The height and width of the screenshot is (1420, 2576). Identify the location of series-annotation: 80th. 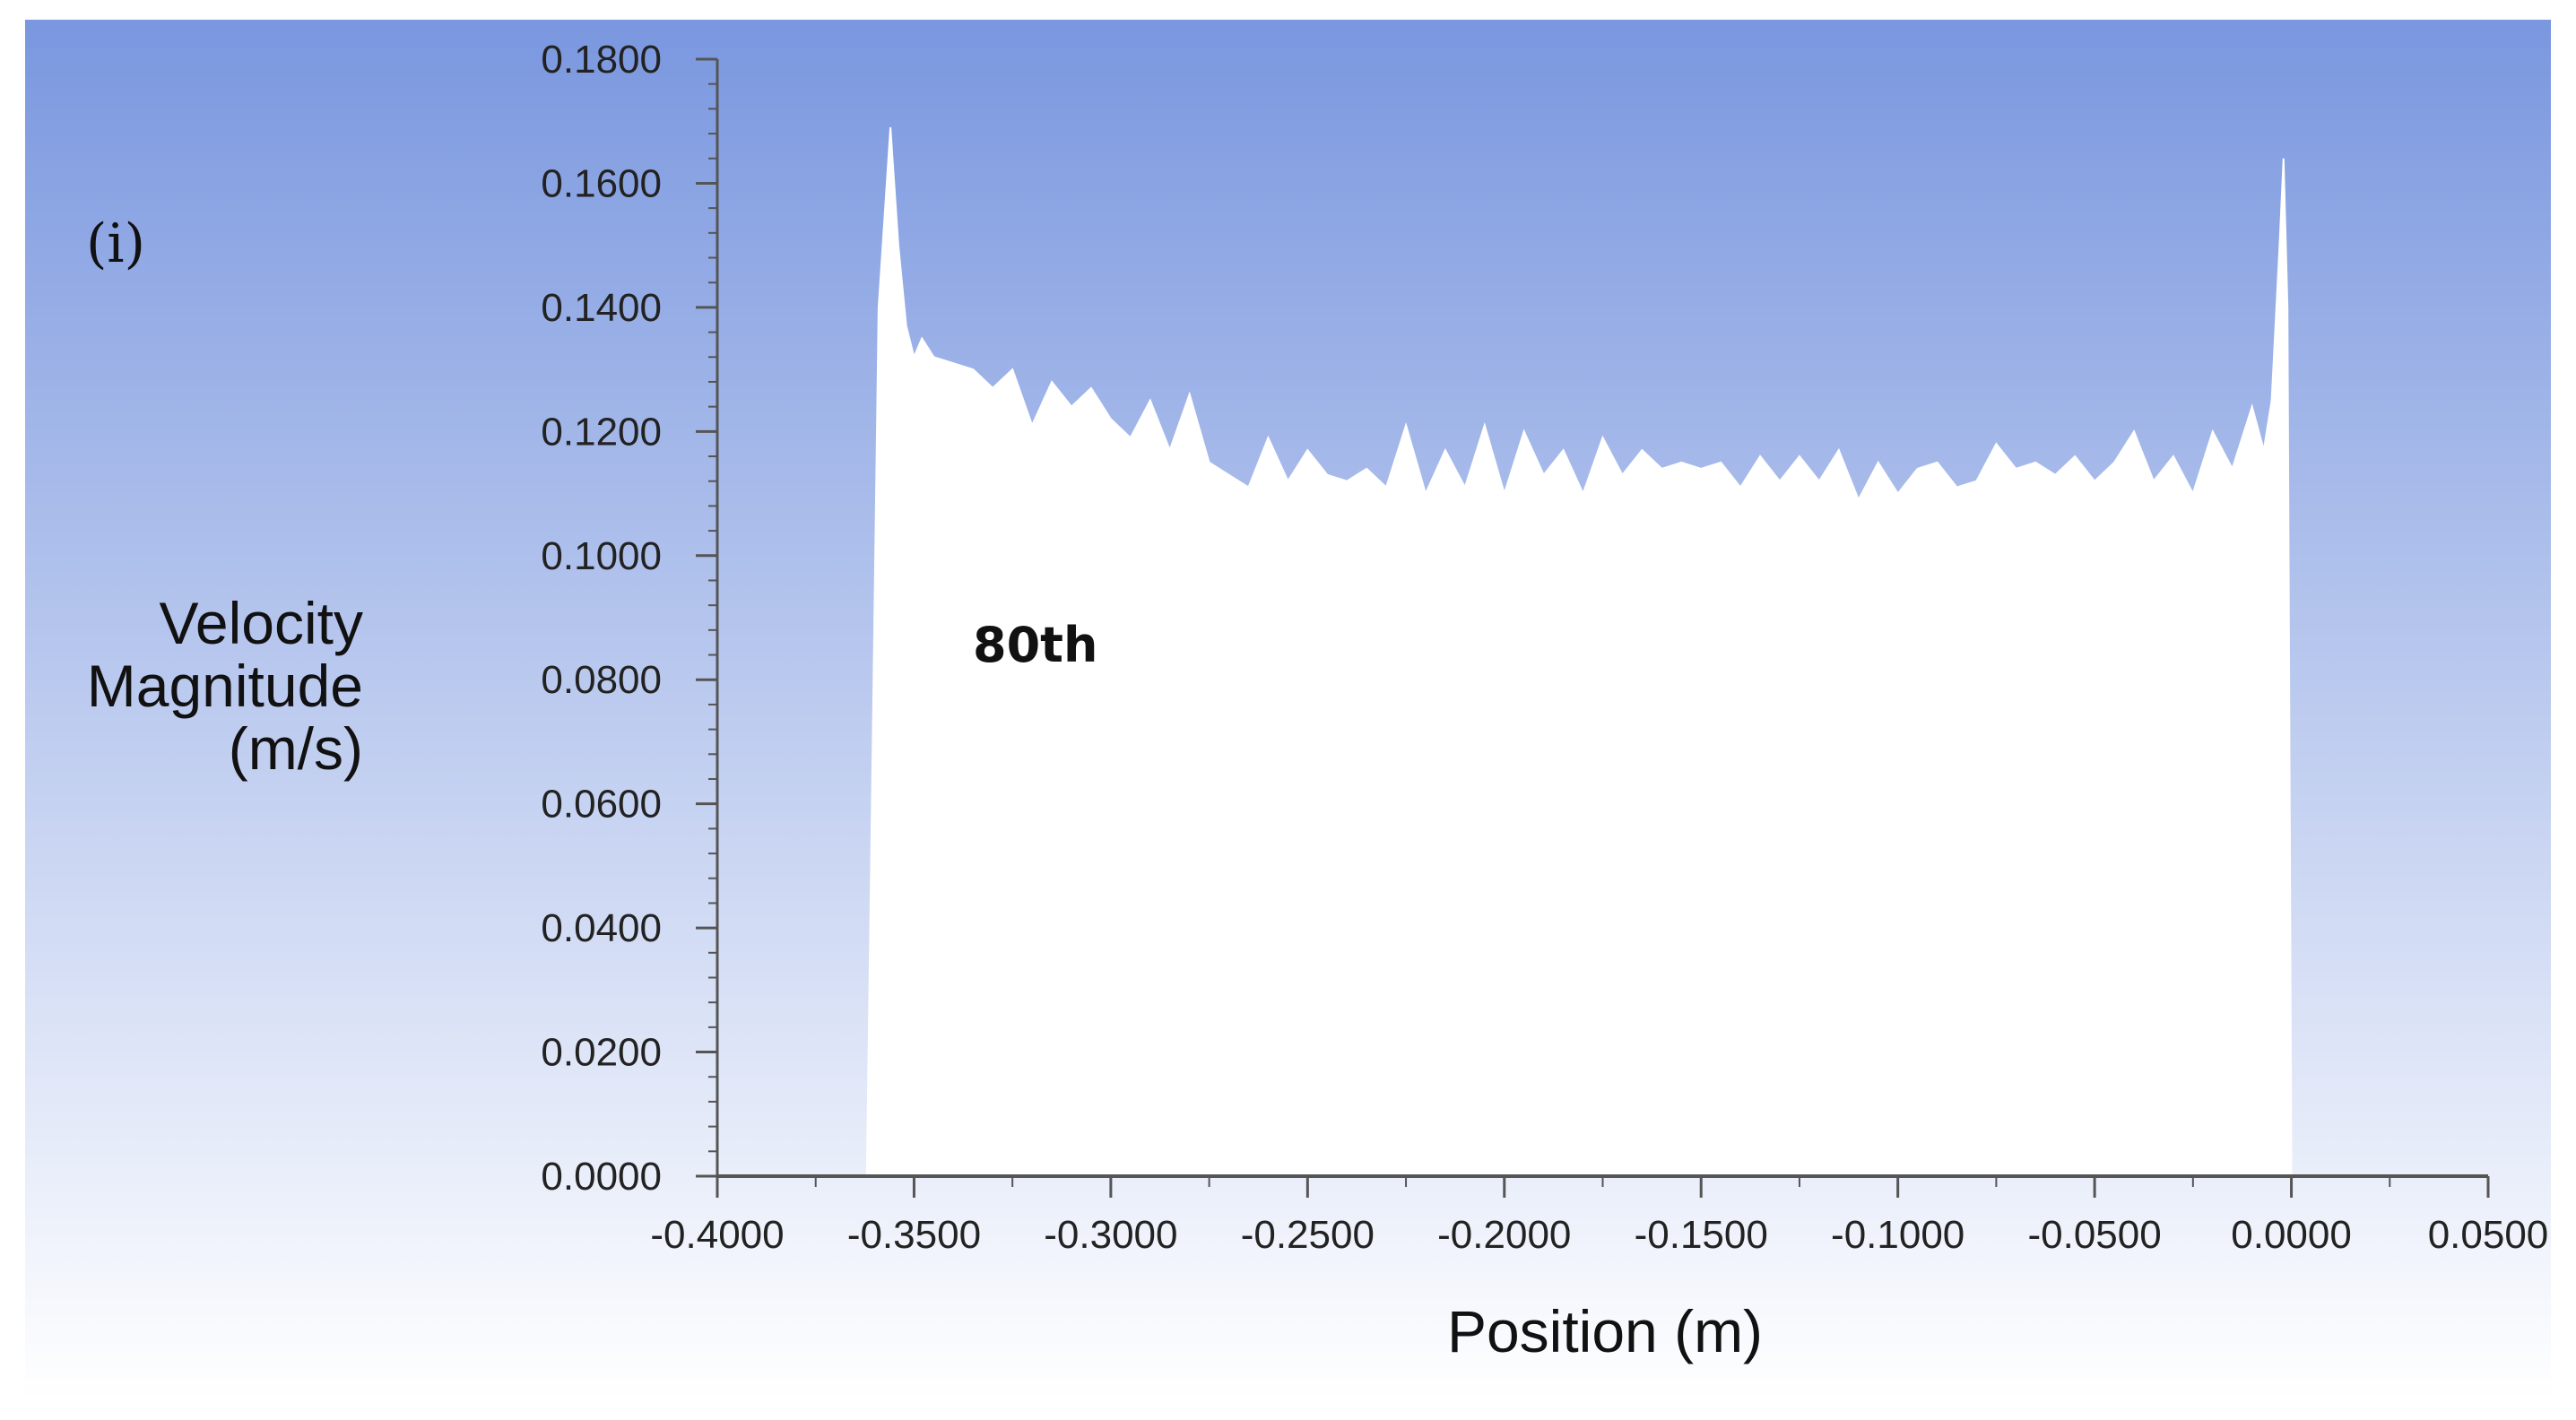
(1035, 645).